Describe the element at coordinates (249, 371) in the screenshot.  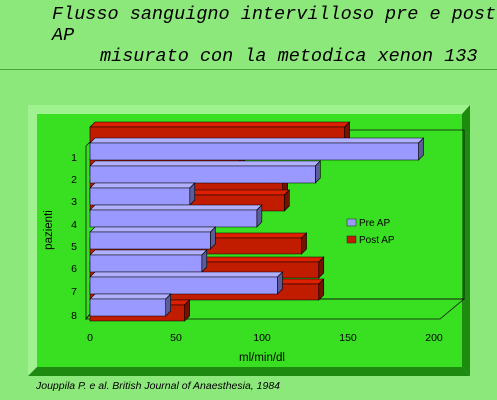
I see `chart-bevel-bottom` at that location.